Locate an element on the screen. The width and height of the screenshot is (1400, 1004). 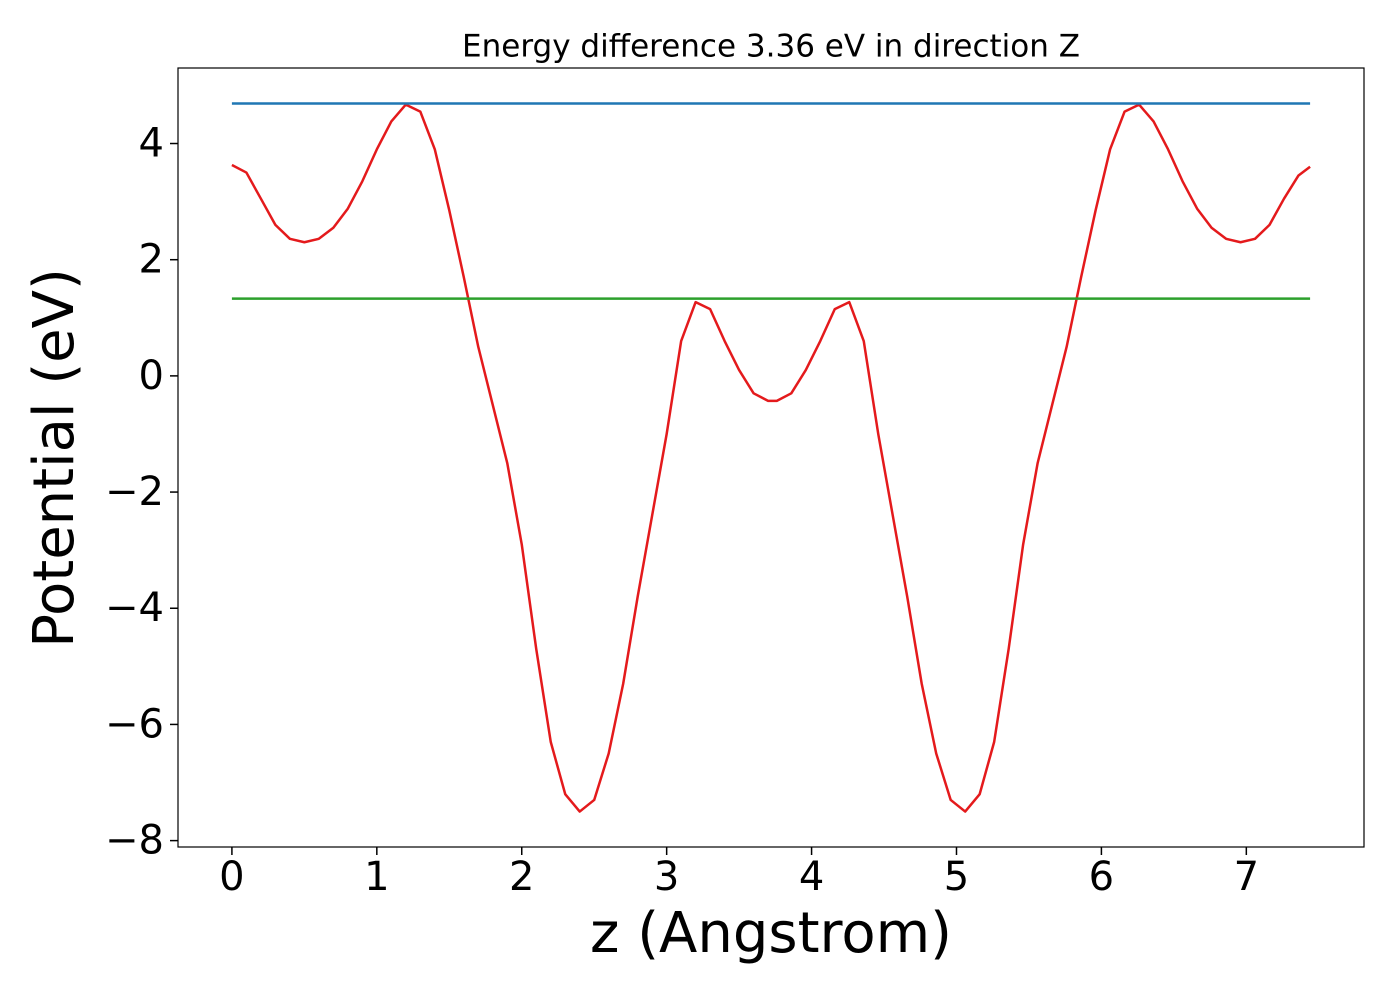
x-tick-label: 2 is located at coordinates (521, 877).